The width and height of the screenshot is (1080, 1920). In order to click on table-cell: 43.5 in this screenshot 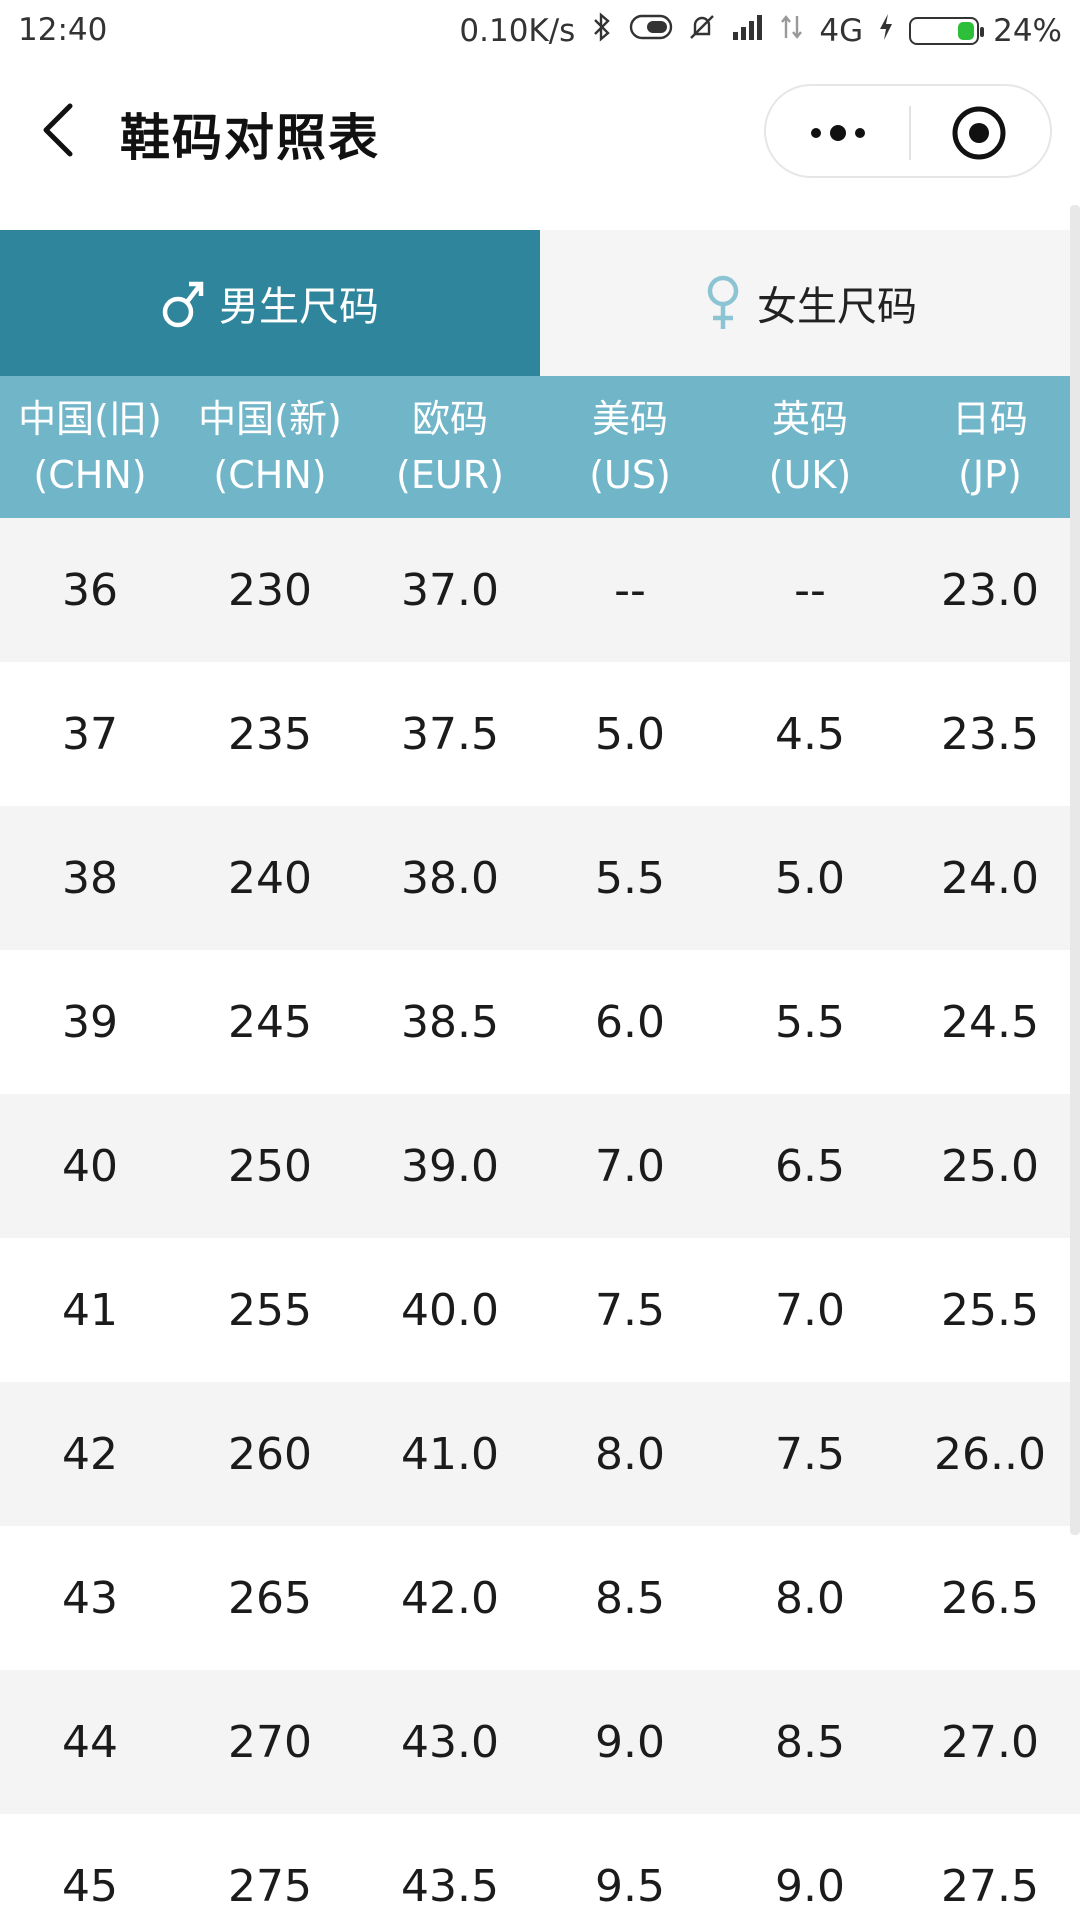, I will do `click(450, 1886)`.